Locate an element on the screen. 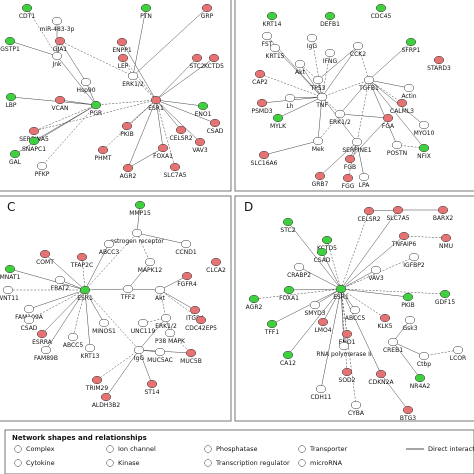 This screenshot has height=474, width=474. node-label: PKIB is located at coordinates (407, 305).